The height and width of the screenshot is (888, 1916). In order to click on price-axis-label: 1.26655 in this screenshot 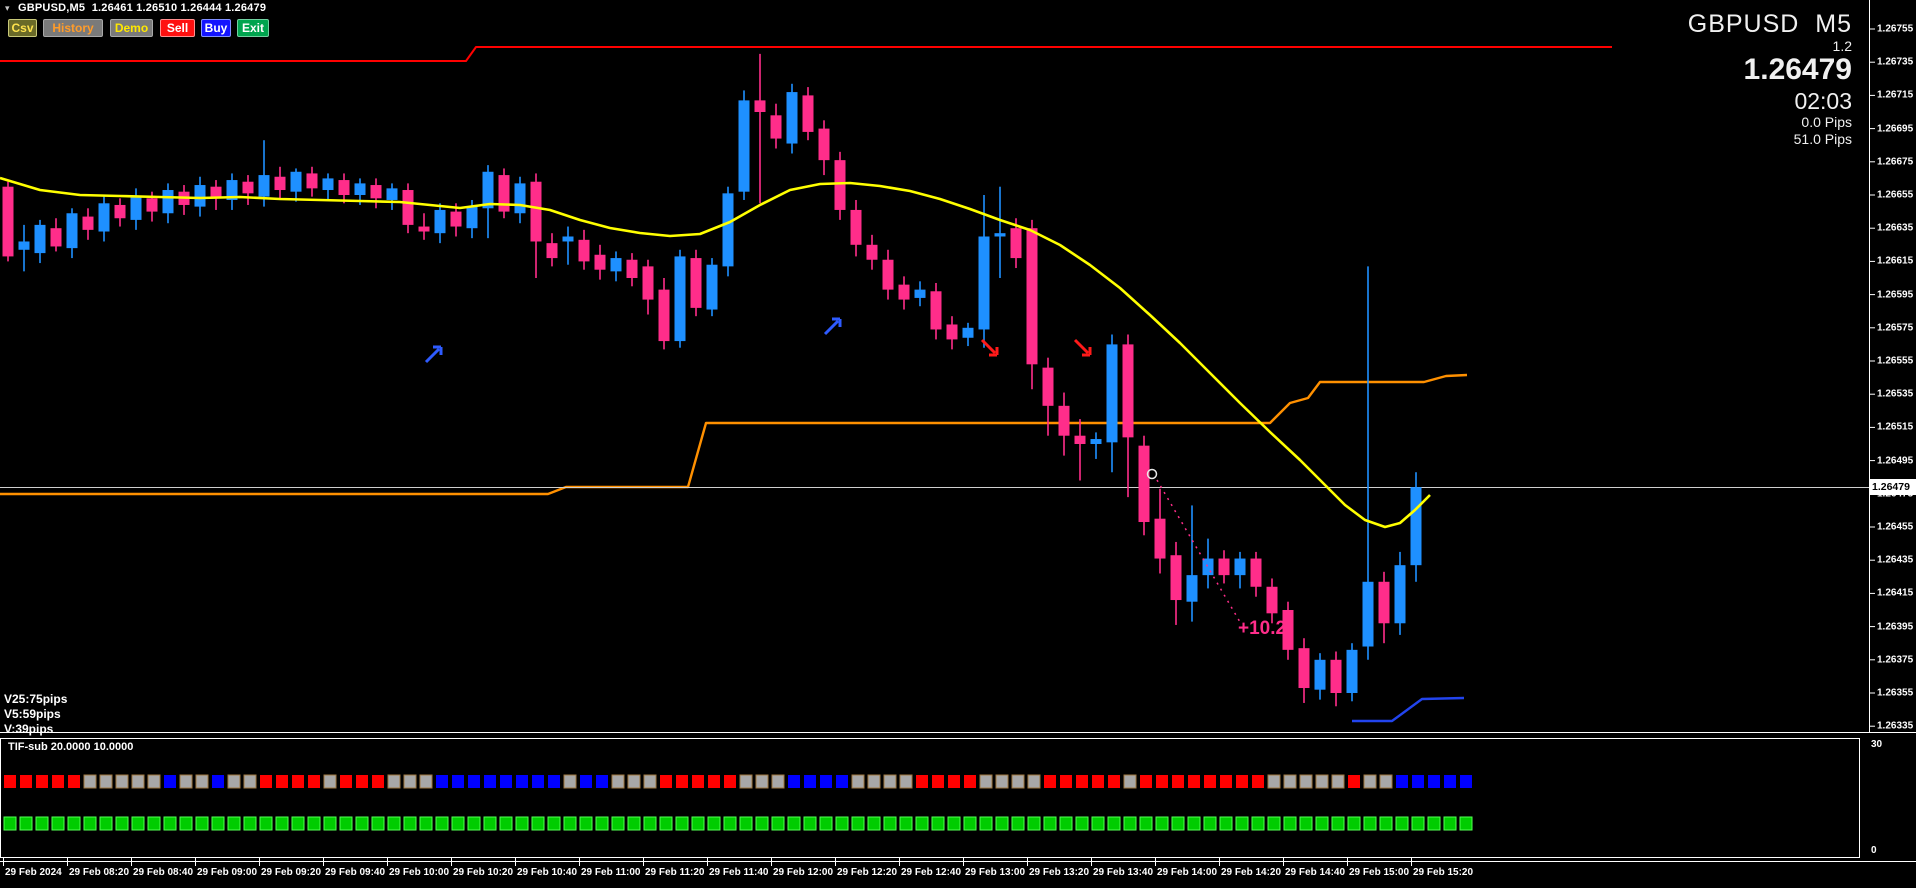, I will do `click(1895, 195)`.